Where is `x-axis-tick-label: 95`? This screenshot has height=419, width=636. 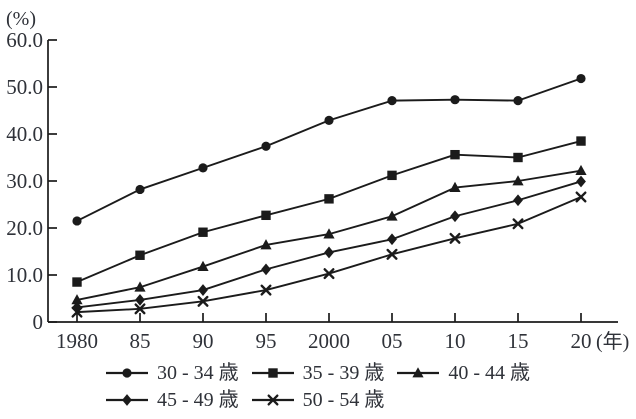 x-axis-tick-label: 95 is located at coordinates (266, 341).